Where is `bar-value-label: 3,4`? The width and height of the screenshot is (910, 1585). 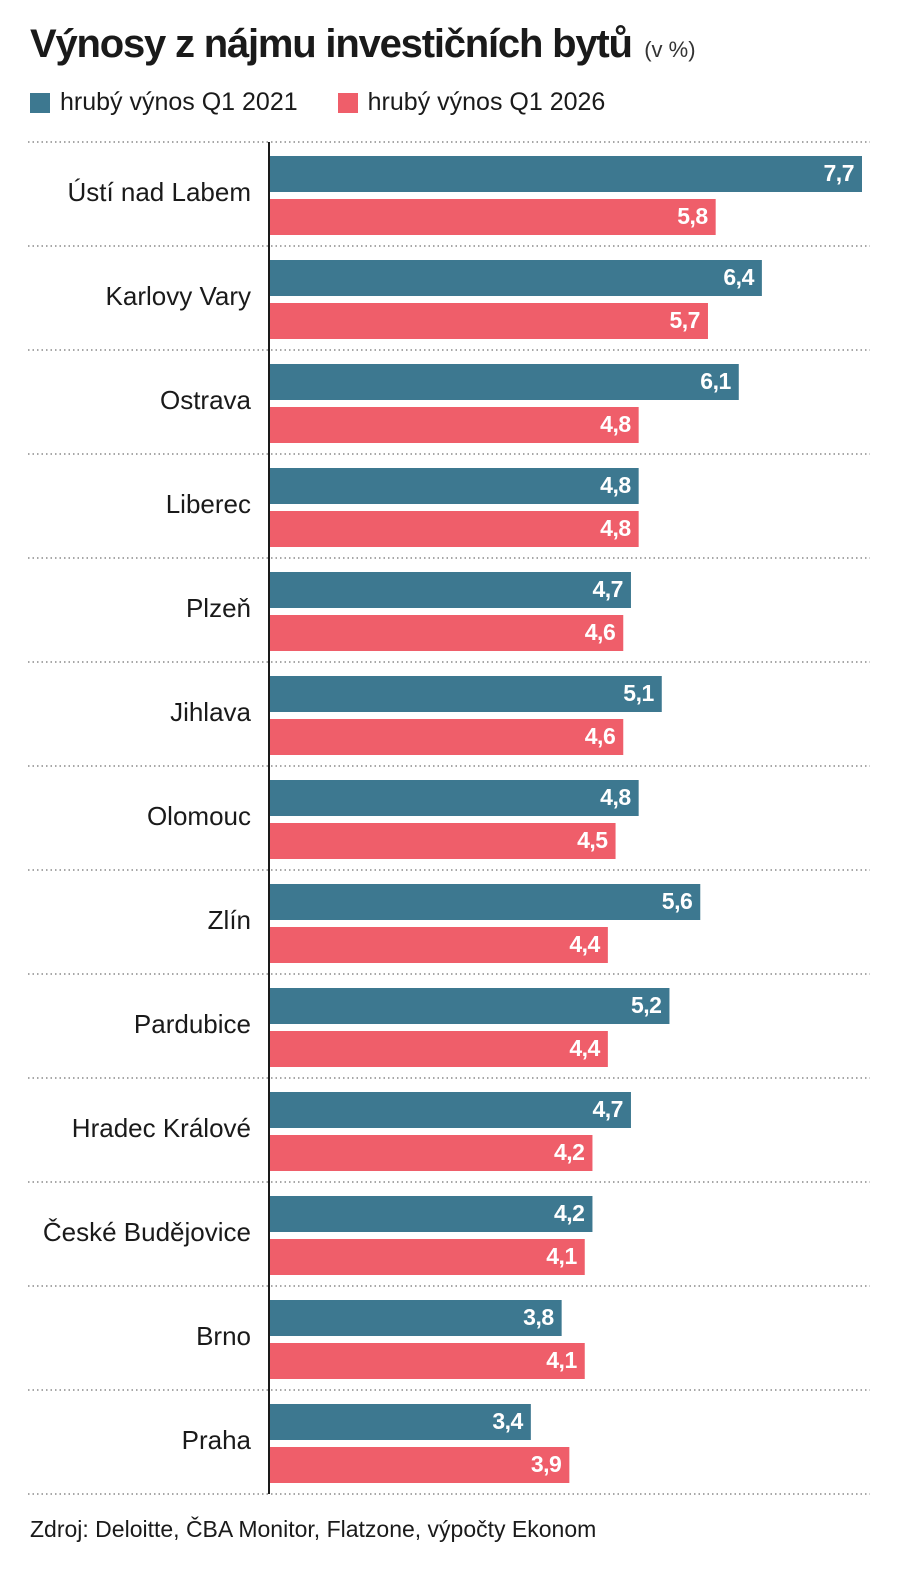
bar-value-label: 3,4 is located at coordinates (507, 1421).